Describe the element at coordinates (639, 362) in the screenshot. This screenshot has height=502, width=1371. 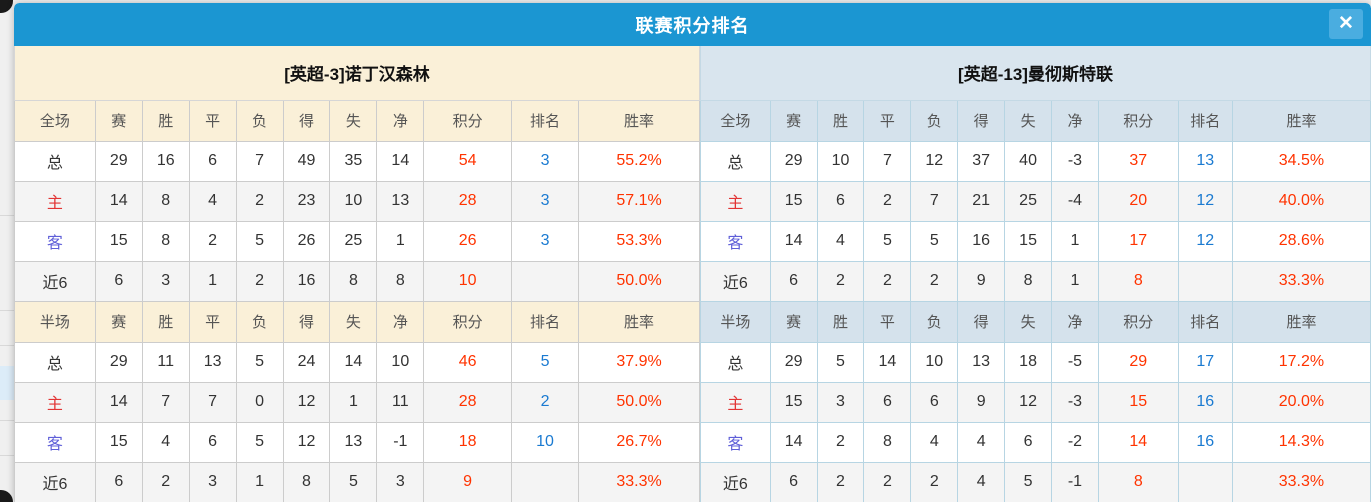
I see `stat-cell: 37.9%` at that location.